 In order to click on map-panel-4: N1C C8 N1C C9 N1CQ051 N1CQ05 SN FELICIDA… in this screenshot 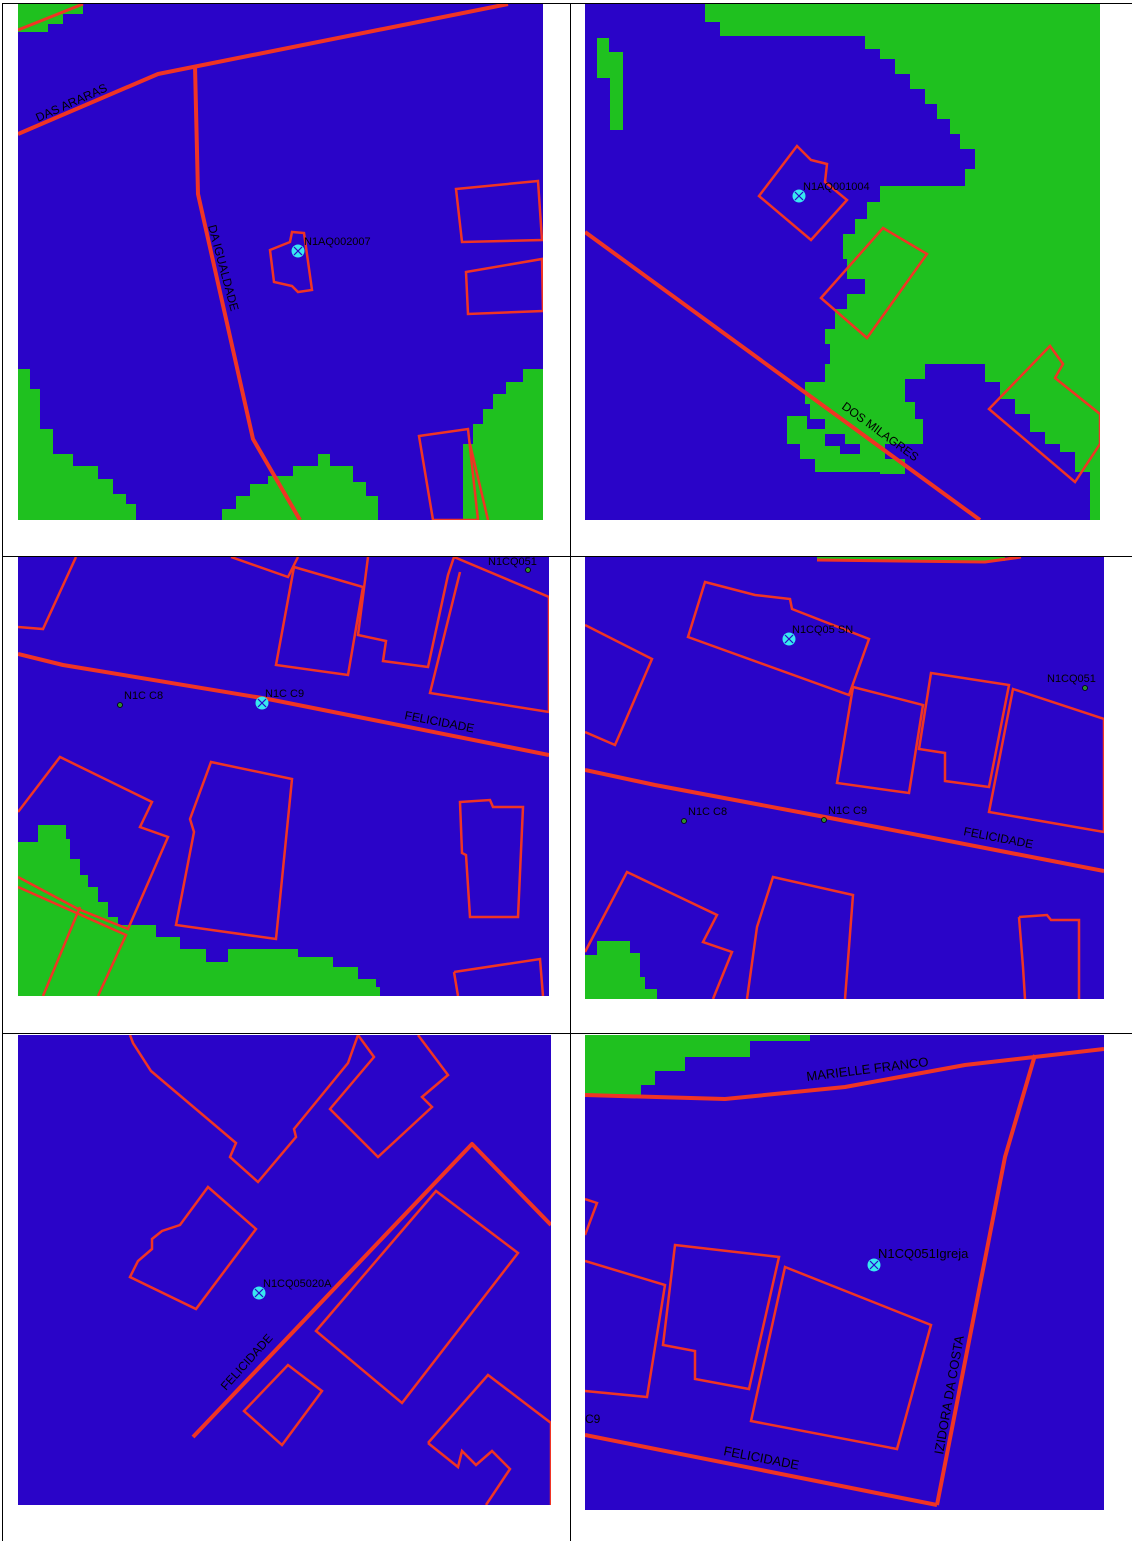, I will do `click(844, 778)`.